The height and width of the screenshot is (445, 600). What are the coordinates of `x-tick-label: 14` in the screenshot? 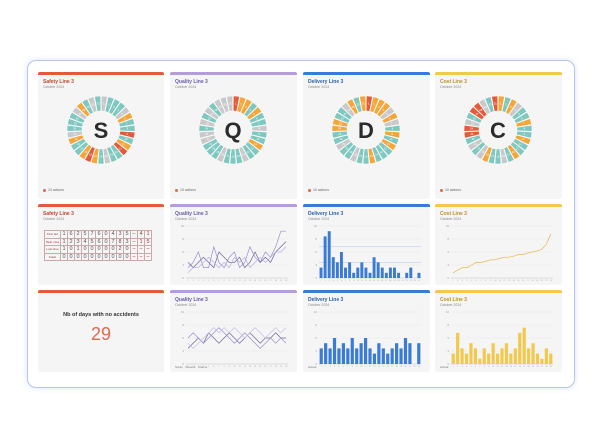 It's located at (513, 281).